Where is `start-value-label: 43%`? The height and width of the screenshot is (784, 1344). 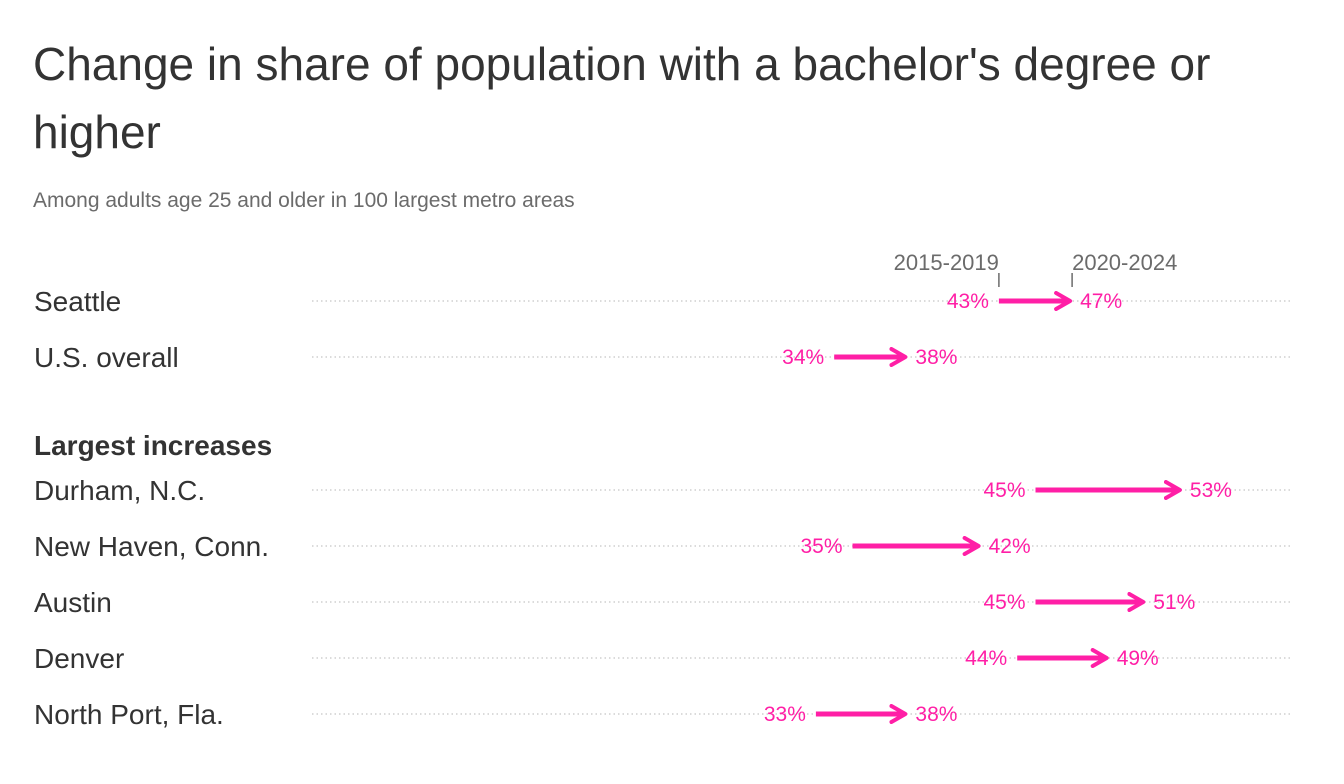
start-value-label: 43% is located at coordinates (968, 301).